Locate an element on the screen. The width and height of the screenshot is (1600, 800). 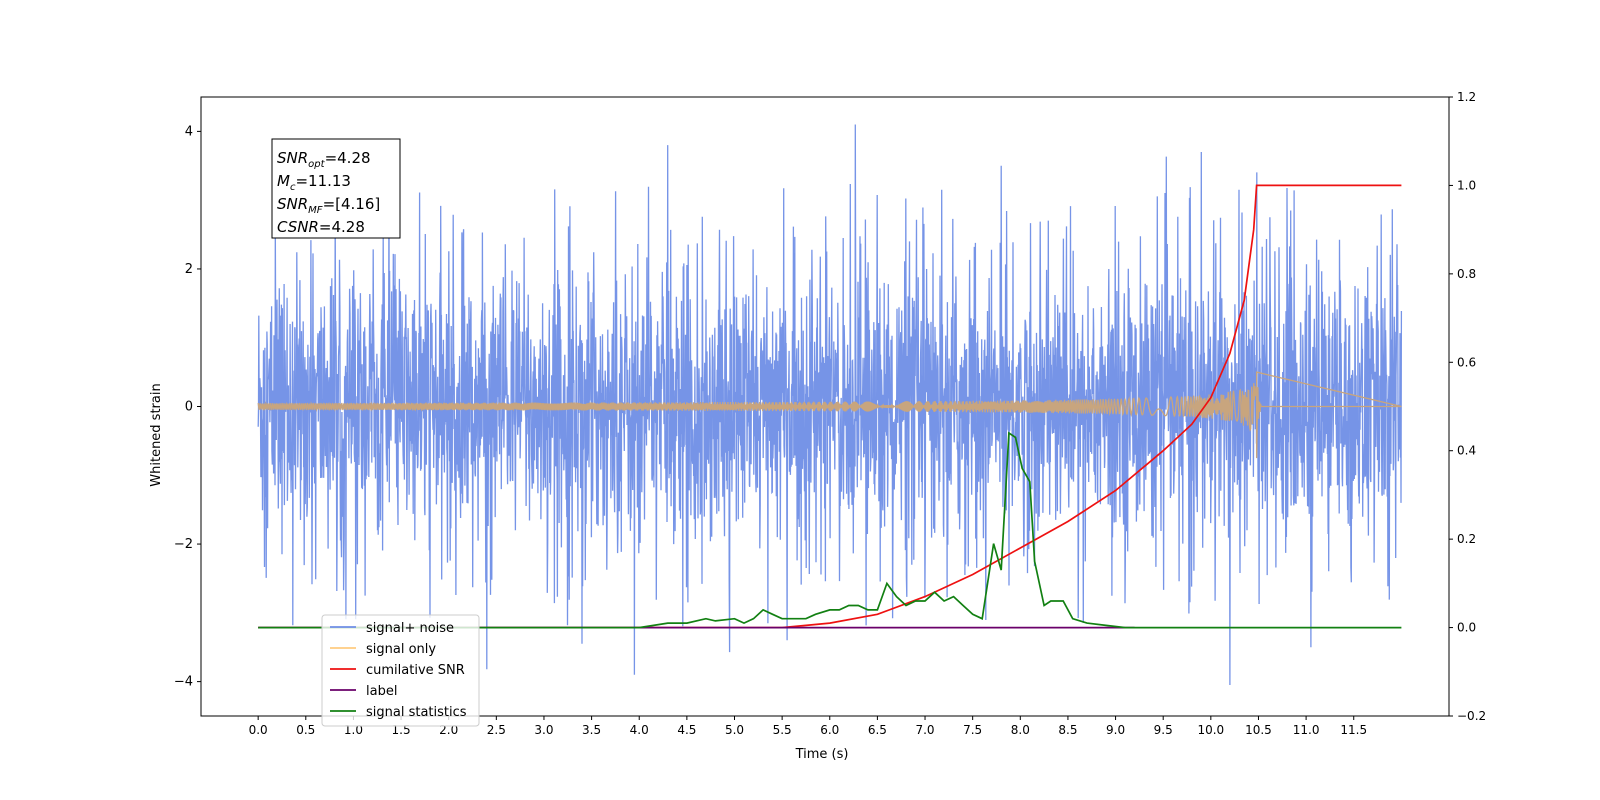
y-tick-label: 0 is located at coordinates (189, 407).